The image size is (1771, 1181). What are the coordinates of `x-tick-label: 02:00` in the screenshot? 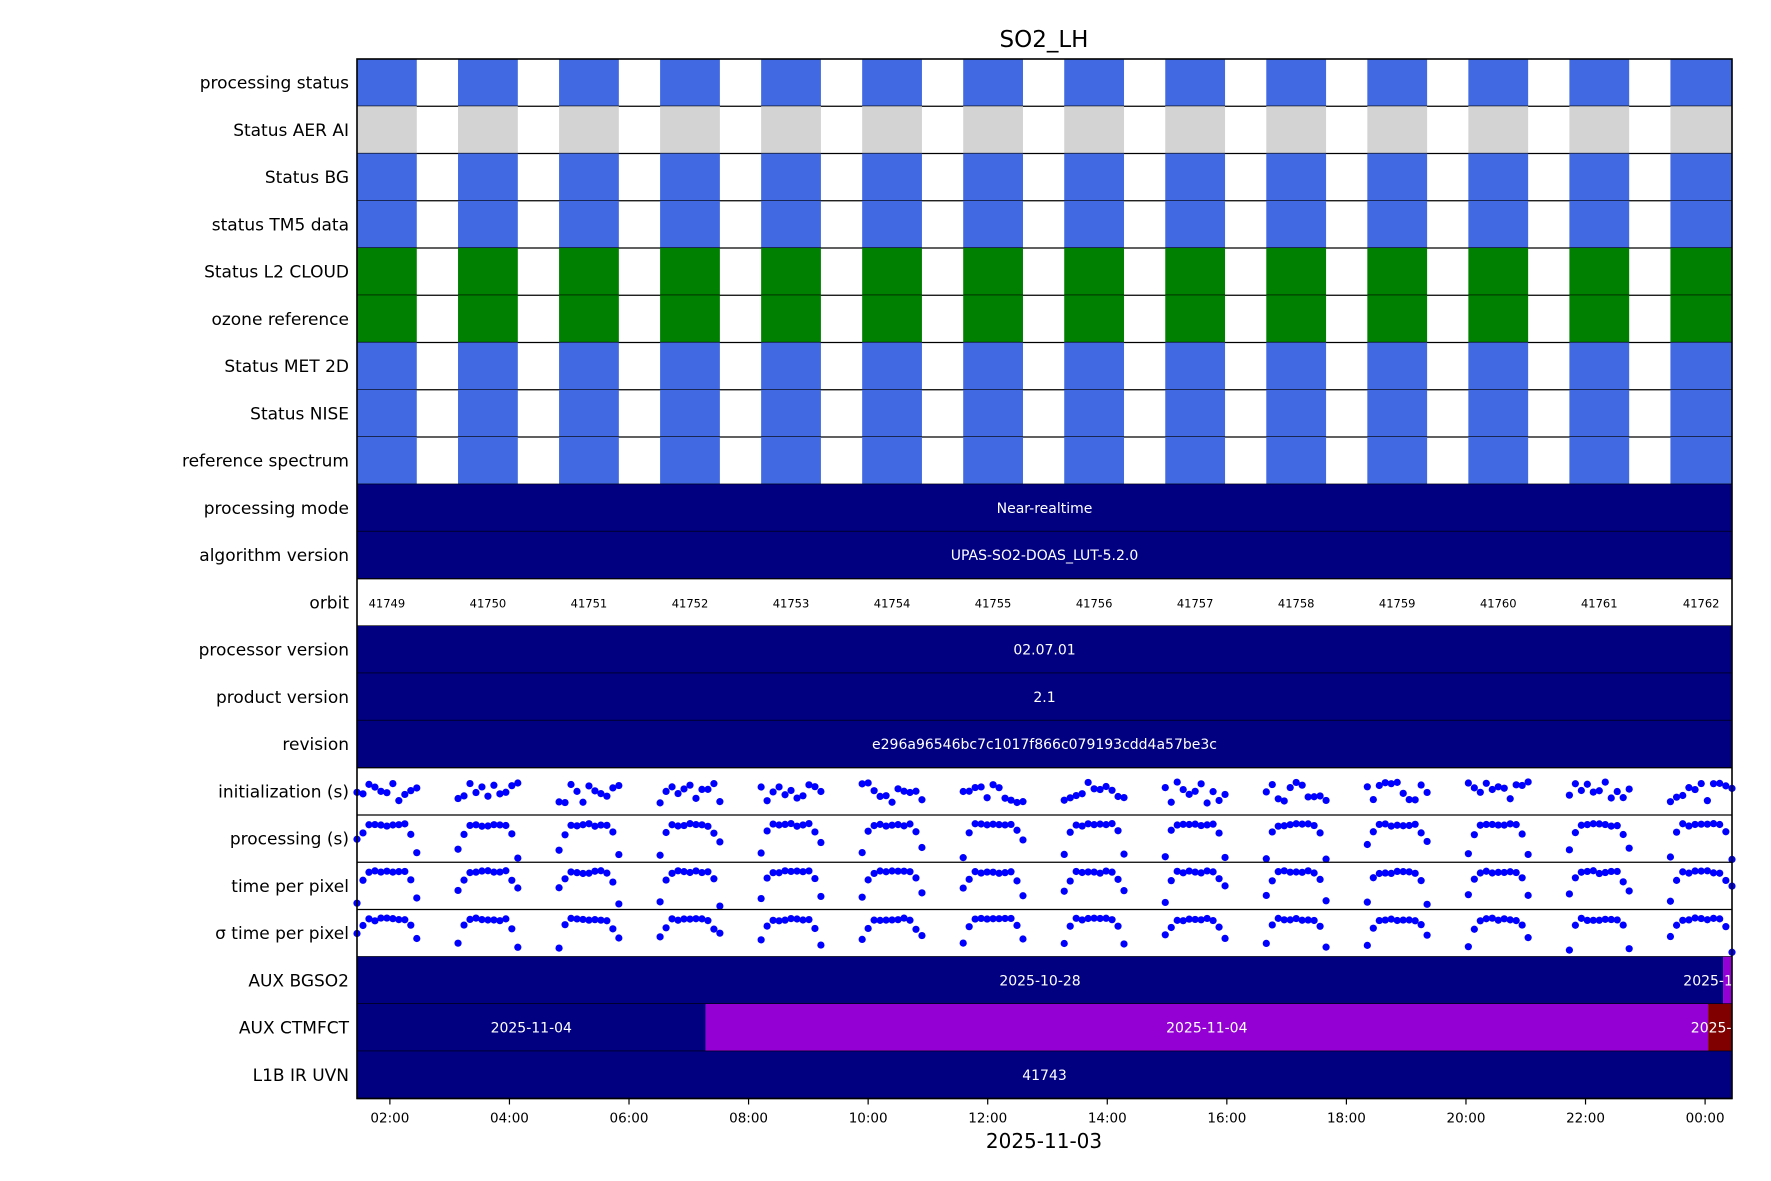 It's located at (389, 1119).